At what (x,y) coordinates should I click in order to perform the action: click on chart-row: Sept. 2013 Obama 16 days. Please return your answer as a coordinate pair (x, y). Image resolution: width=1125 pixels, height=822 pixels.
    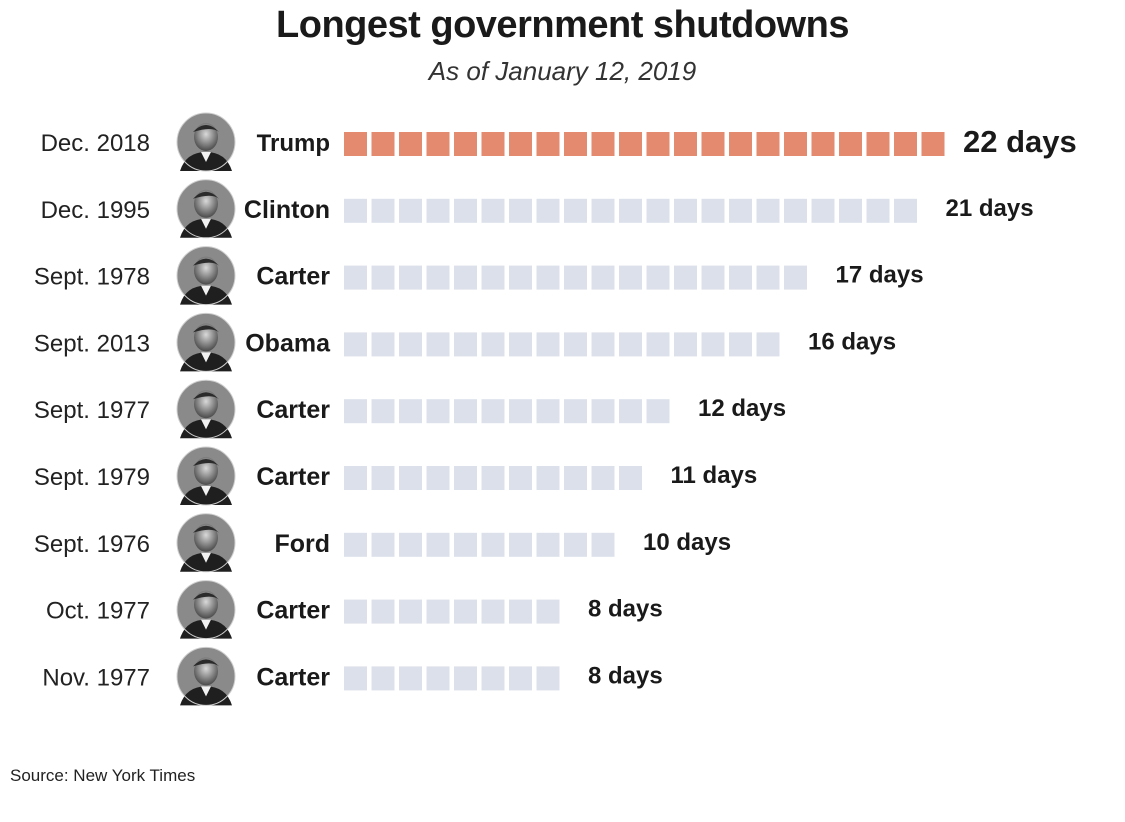
    Looking at the image, I should click on (465, 342).